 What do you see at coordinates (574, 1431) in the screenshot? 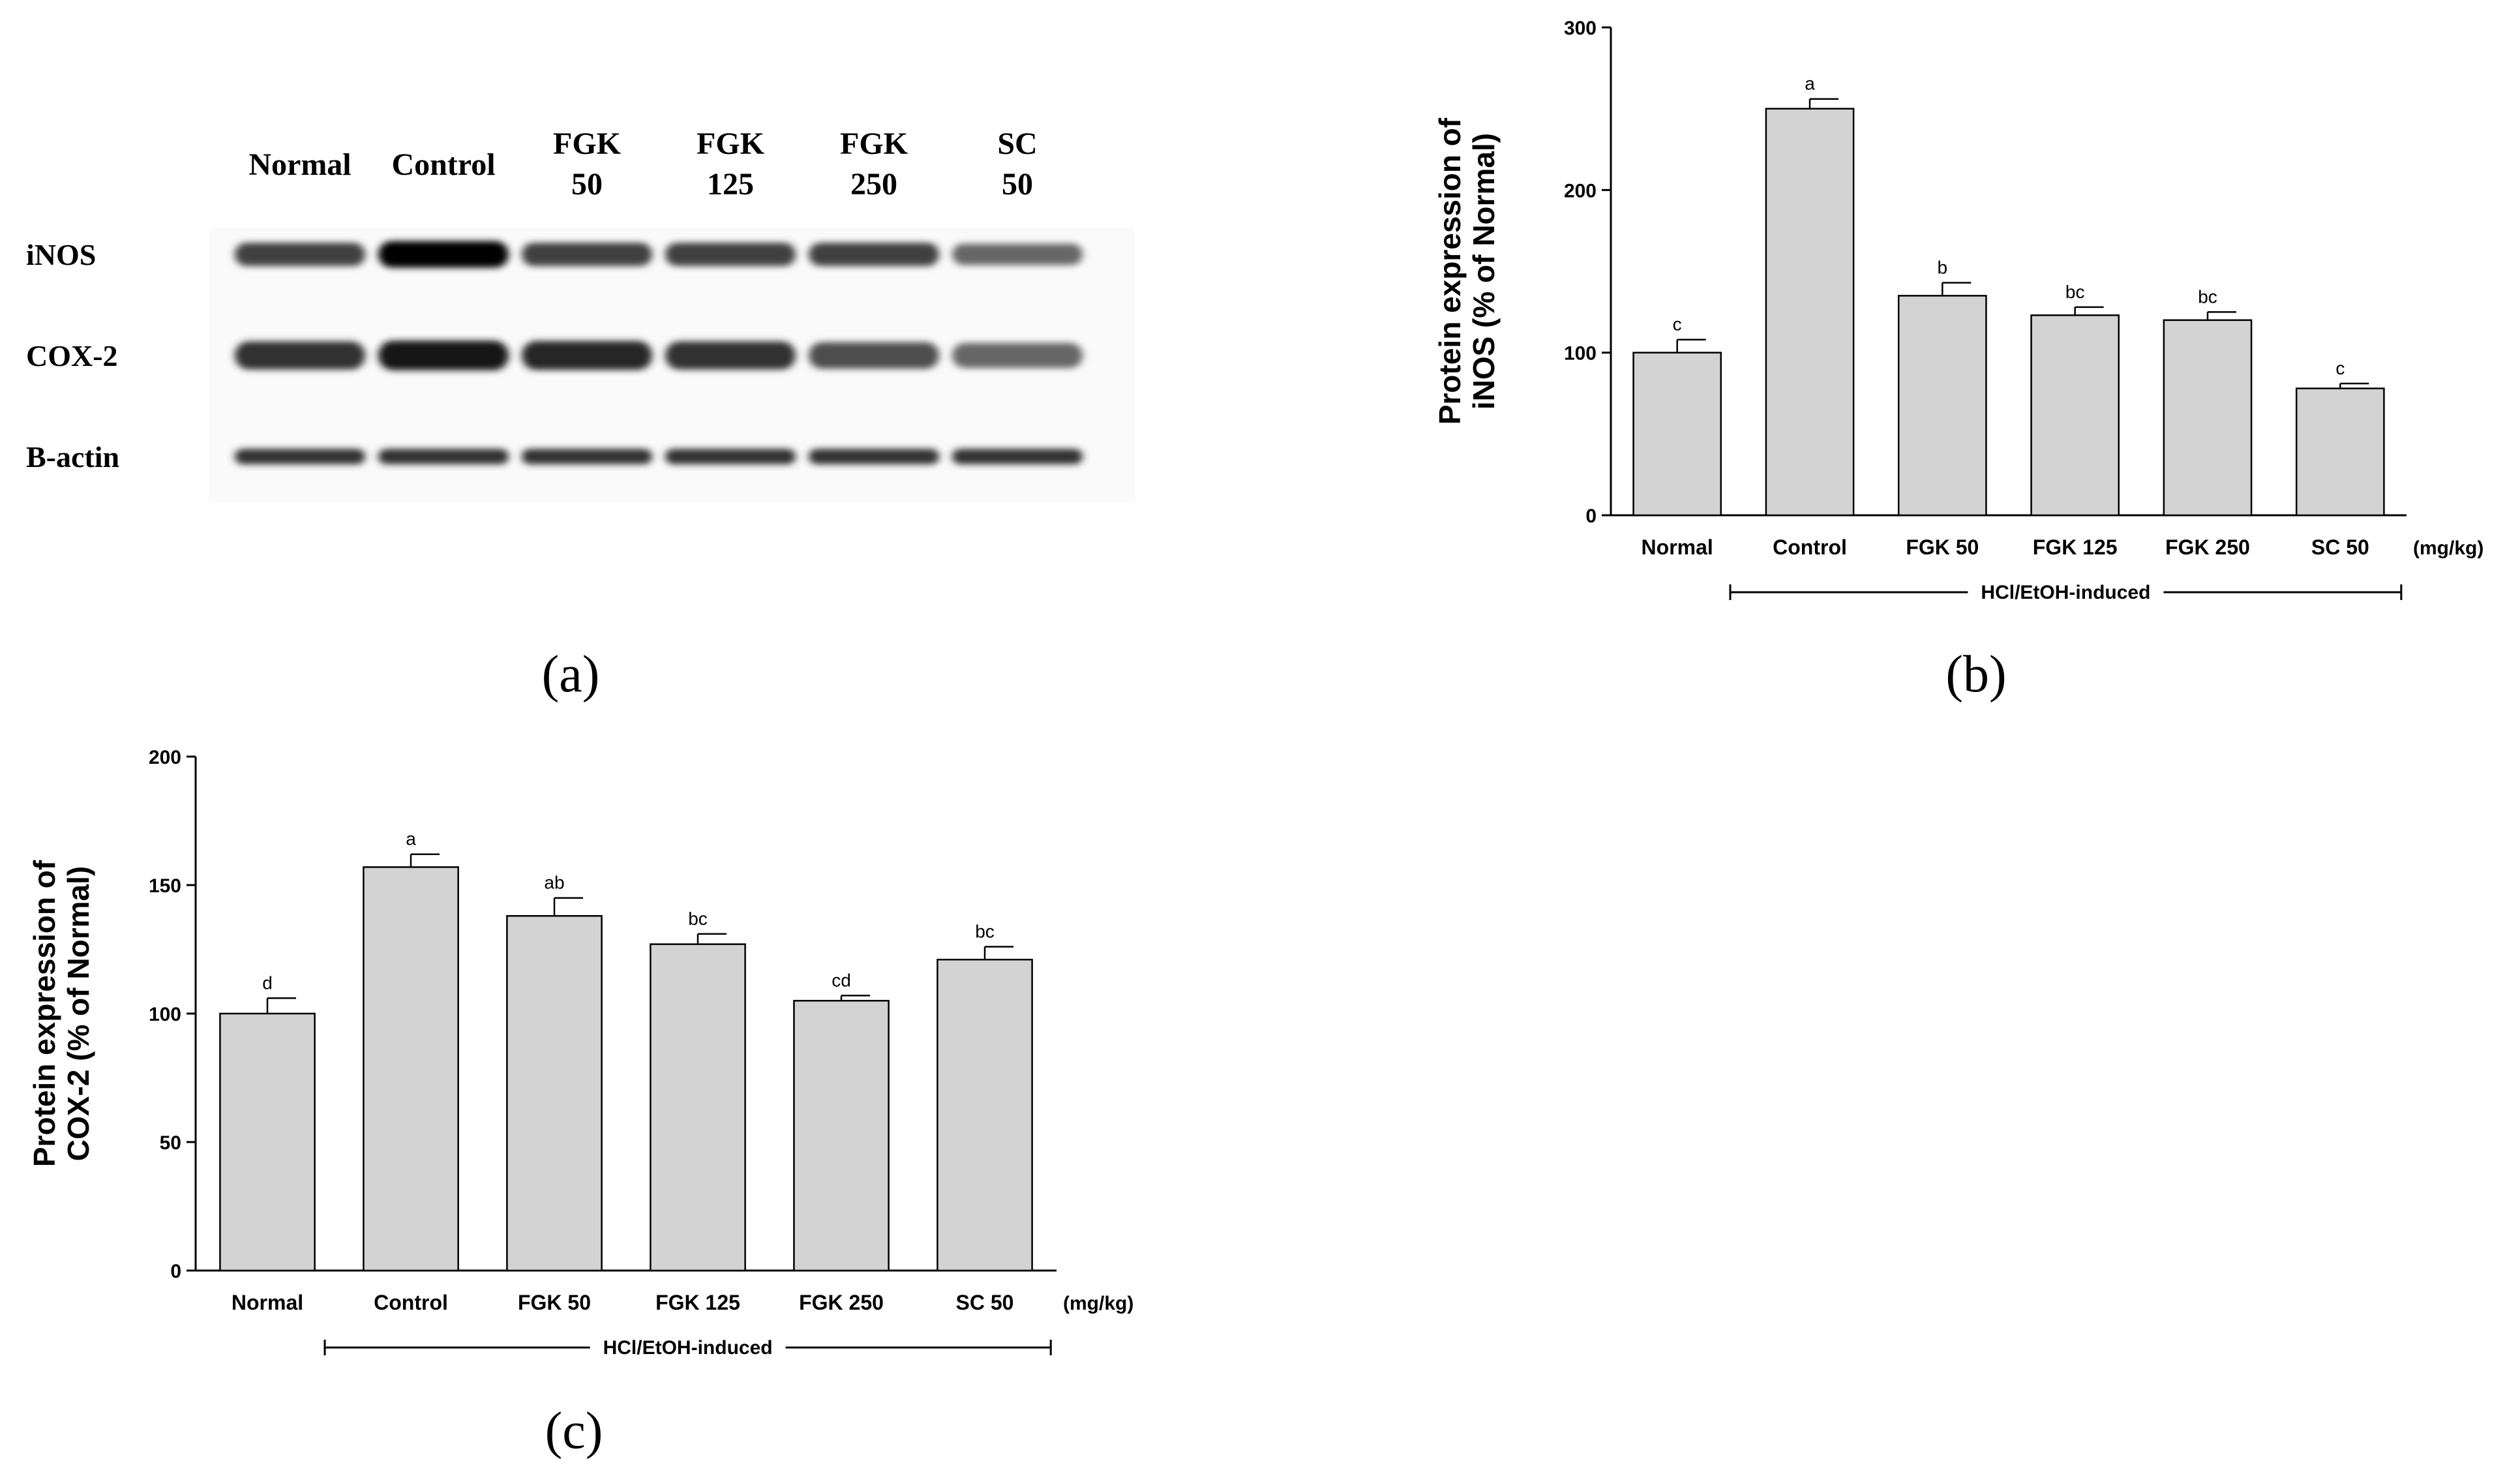
I see `panel-label: (c)` at bounding box center [574, 1431].